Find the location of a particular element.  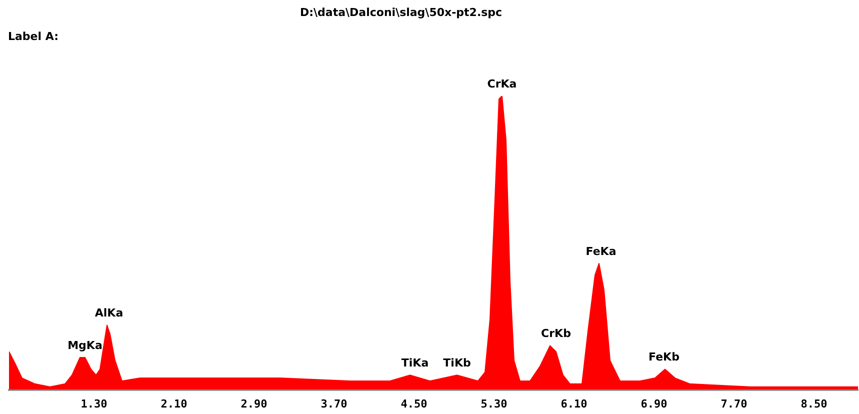

x-tick-label: 6.10 is located at coordinates (574, 403).